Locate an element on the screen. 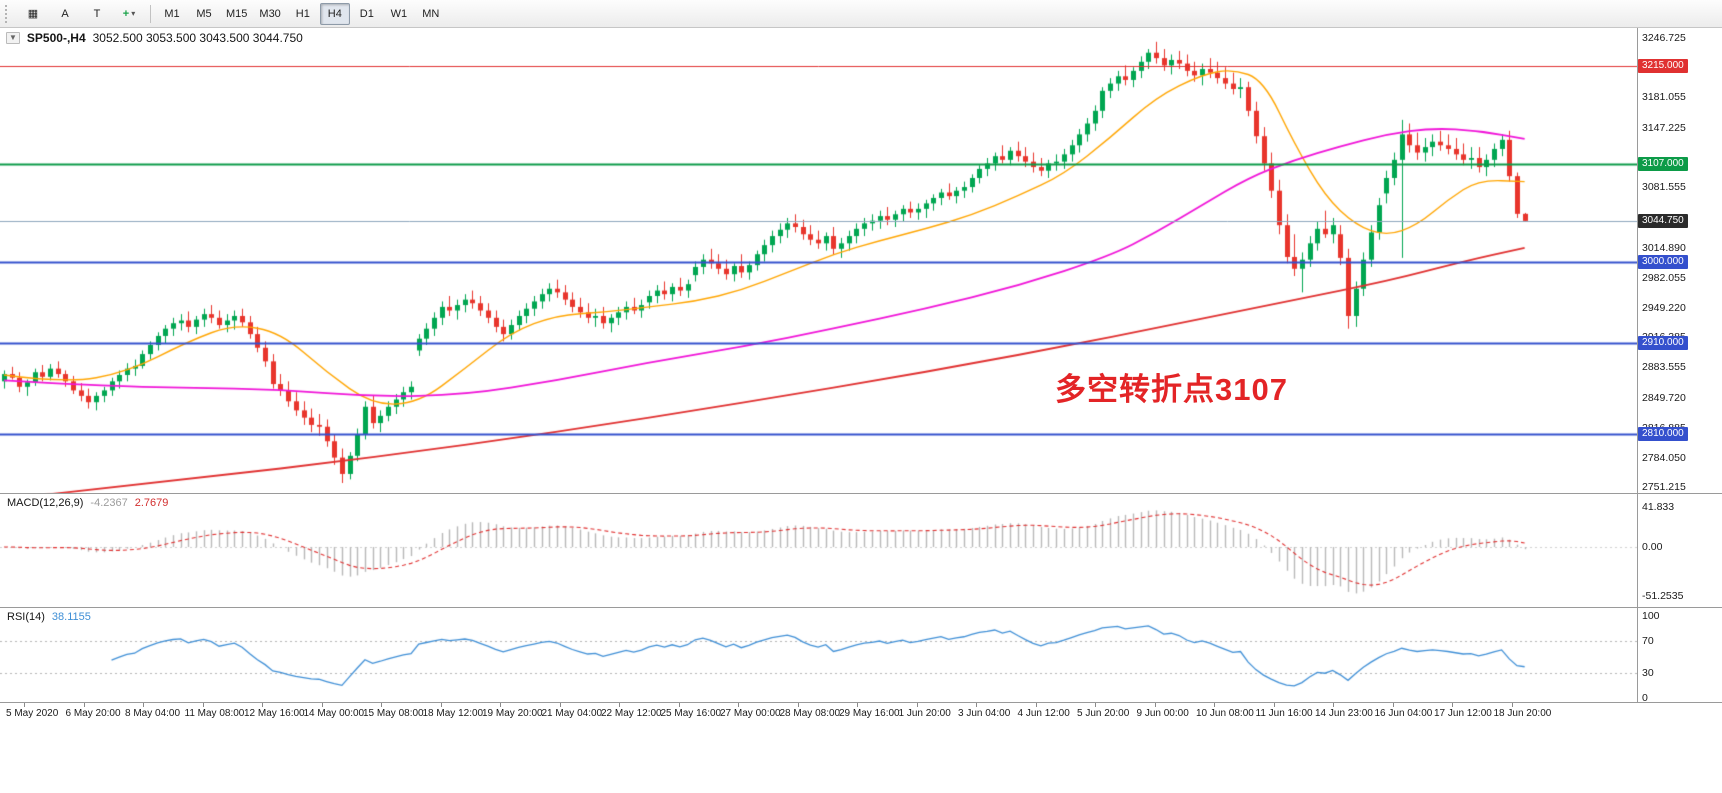  price-tick-label: 2784.050 is located at coordinates (1664, 457).